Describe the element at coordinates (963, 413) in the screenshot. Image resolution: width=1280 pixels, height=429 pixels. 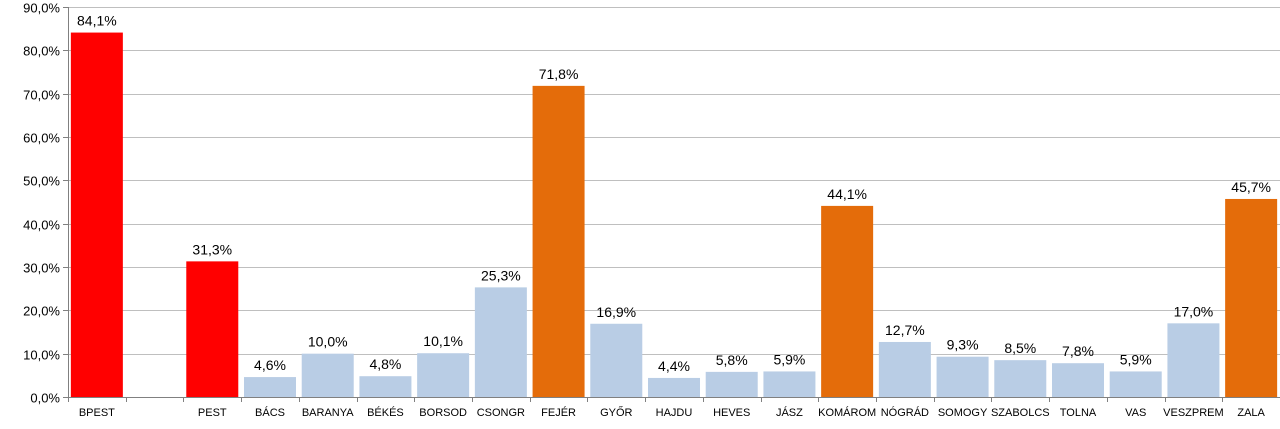
I see `category-label: SOMOGY` at that location.